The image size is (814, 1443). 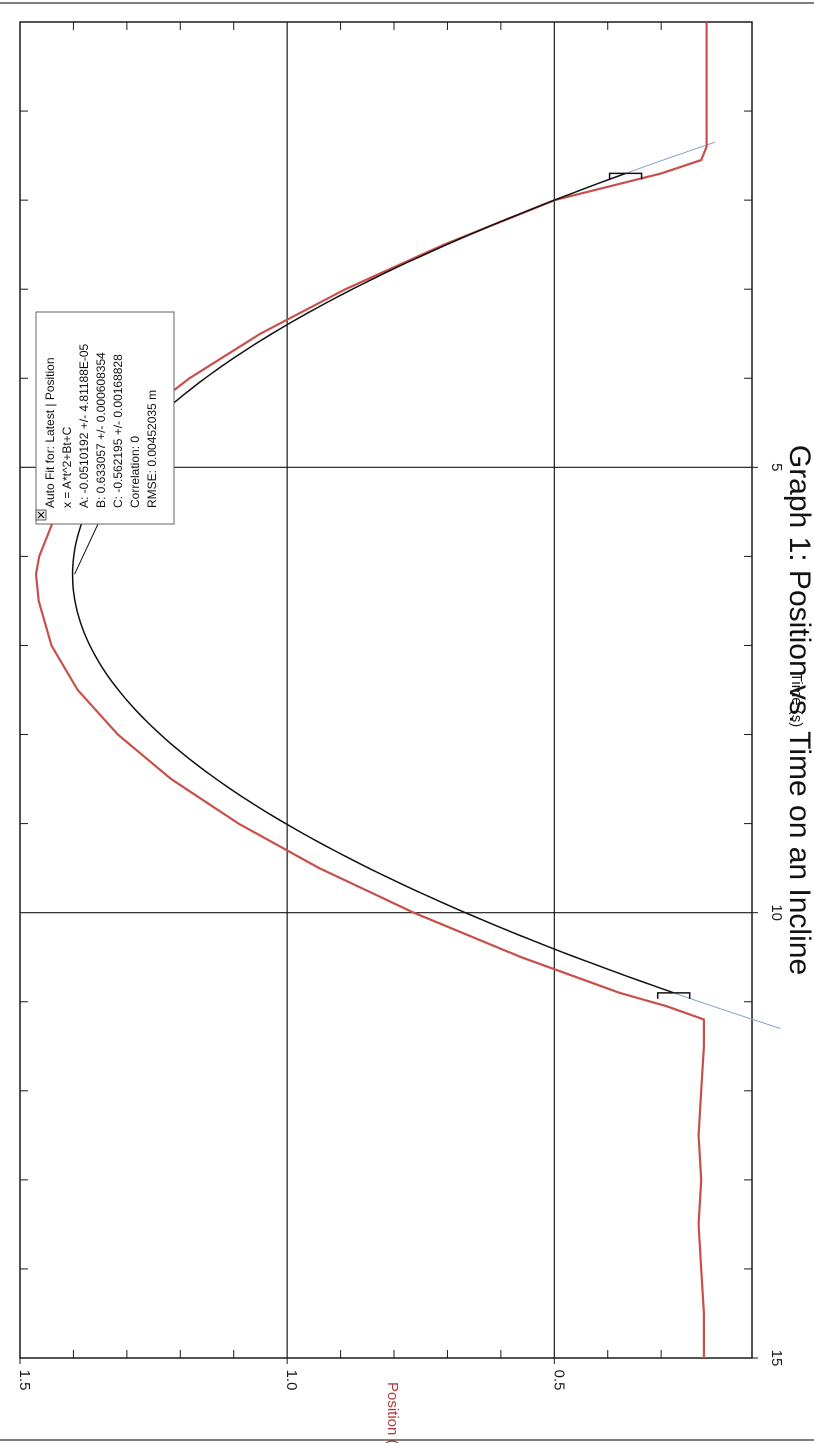 What do you see at coordinates (558, 1380) in the screenshot?
I see `y-tick-label: 0.5` at bounding box center [558, 1380].